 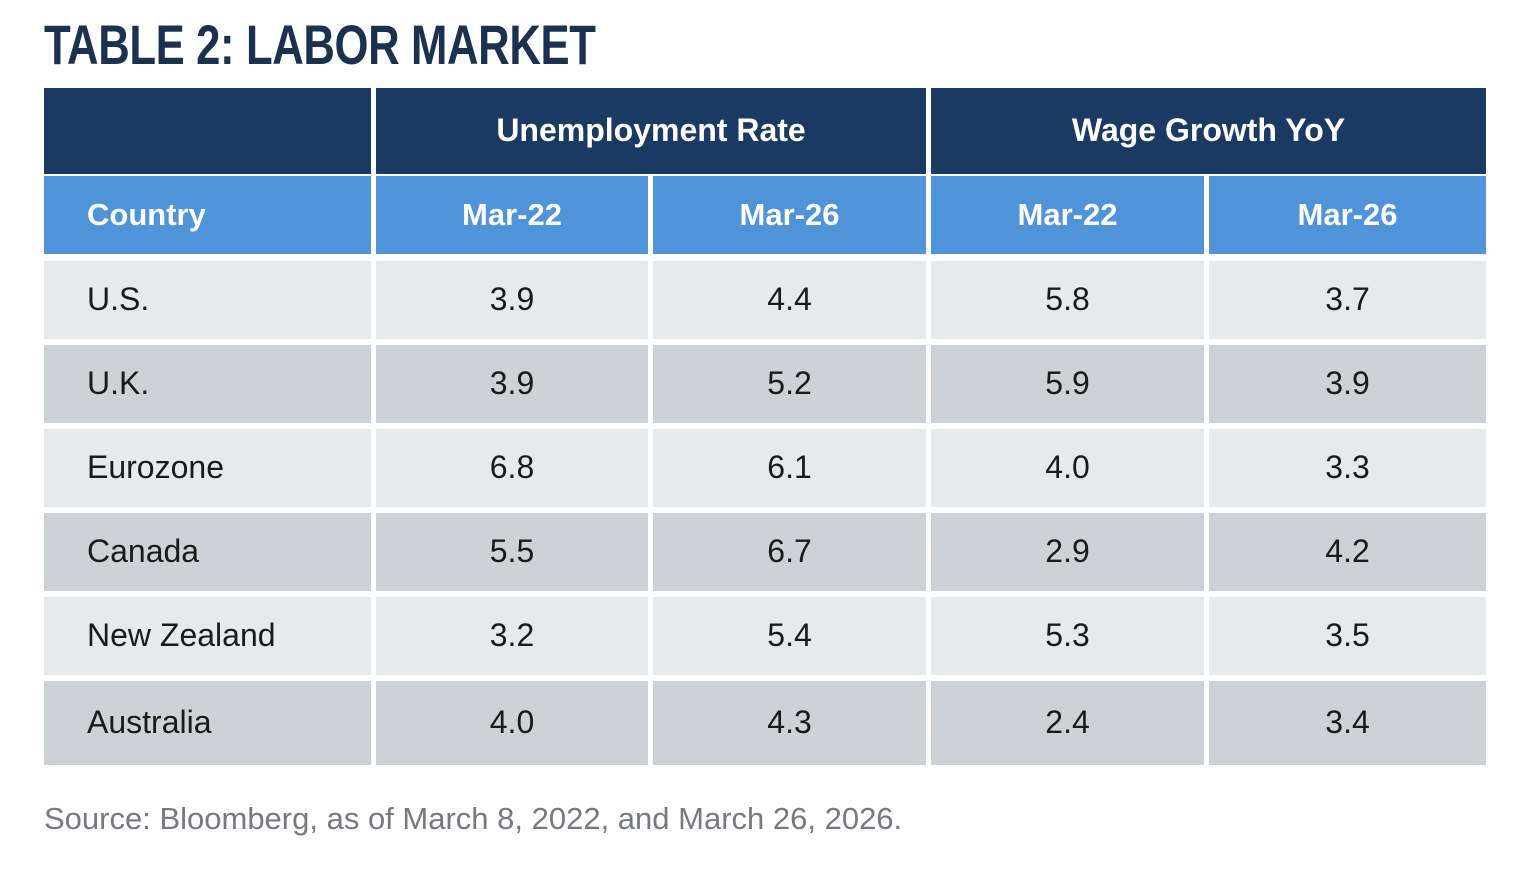 What do you see at coordinates (210, 722) in the screenshot?
I see `country-cell: Australia` at bounding box center [210, 722].